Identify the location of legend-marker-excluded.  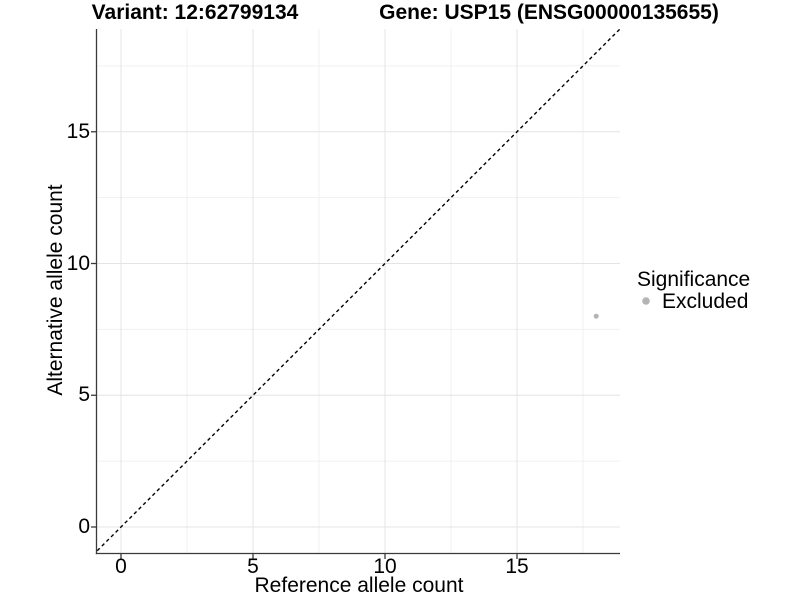
(646, 301).